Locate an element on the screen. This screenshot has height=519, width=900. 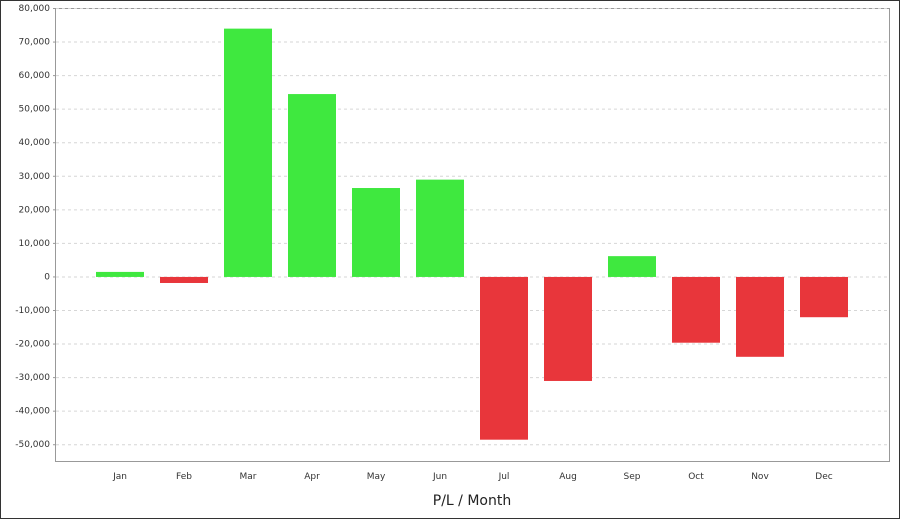
x-tick-label: Dec is located at coordinates (823, 477).